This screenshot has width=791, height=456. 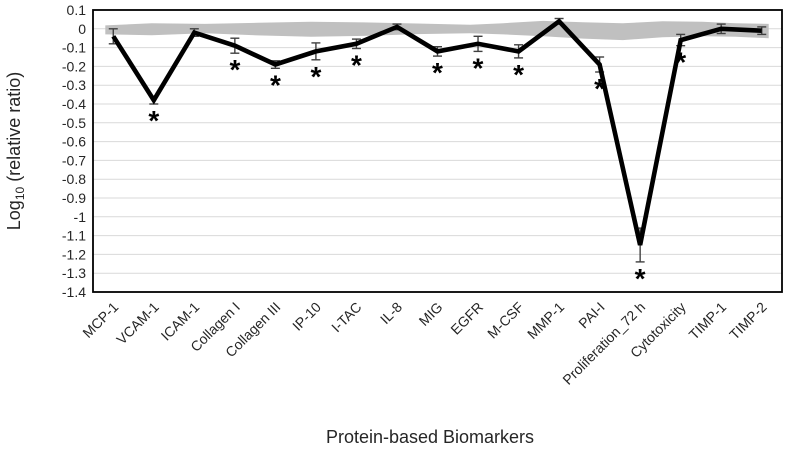 What do you see at coordinates (762, 31) in the screenshot?
I see `error-bar` at bounding box center [762, 31].